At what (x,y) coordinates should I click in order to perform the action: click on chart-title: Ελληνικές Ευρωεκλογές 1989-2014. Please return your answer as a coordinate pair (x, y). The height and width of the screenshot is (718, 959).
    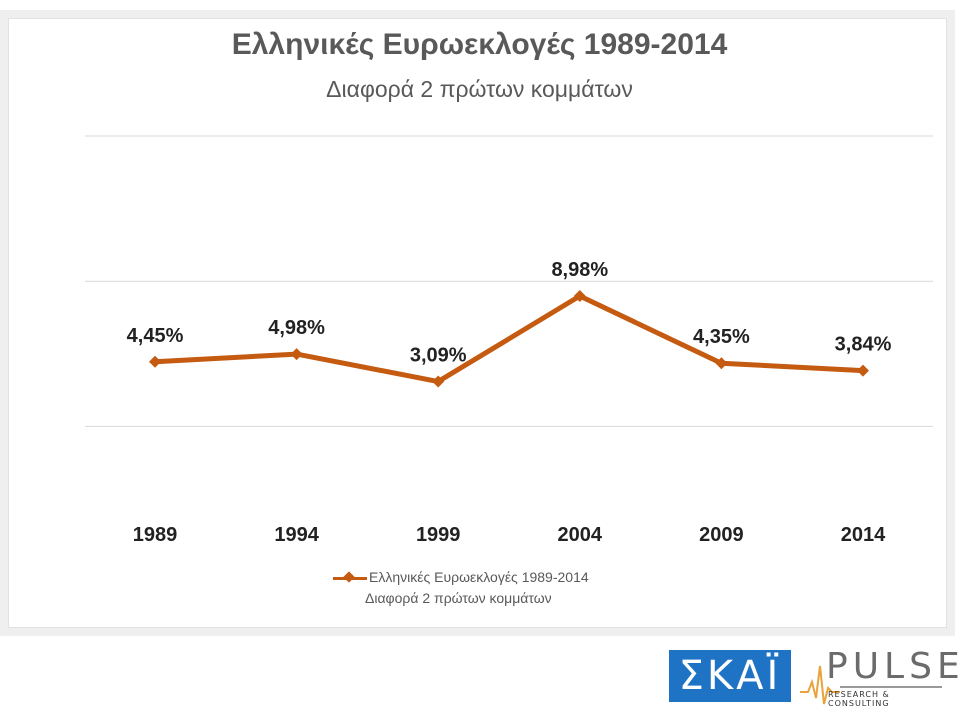
    Looking at the image, I should click on (479, 44).